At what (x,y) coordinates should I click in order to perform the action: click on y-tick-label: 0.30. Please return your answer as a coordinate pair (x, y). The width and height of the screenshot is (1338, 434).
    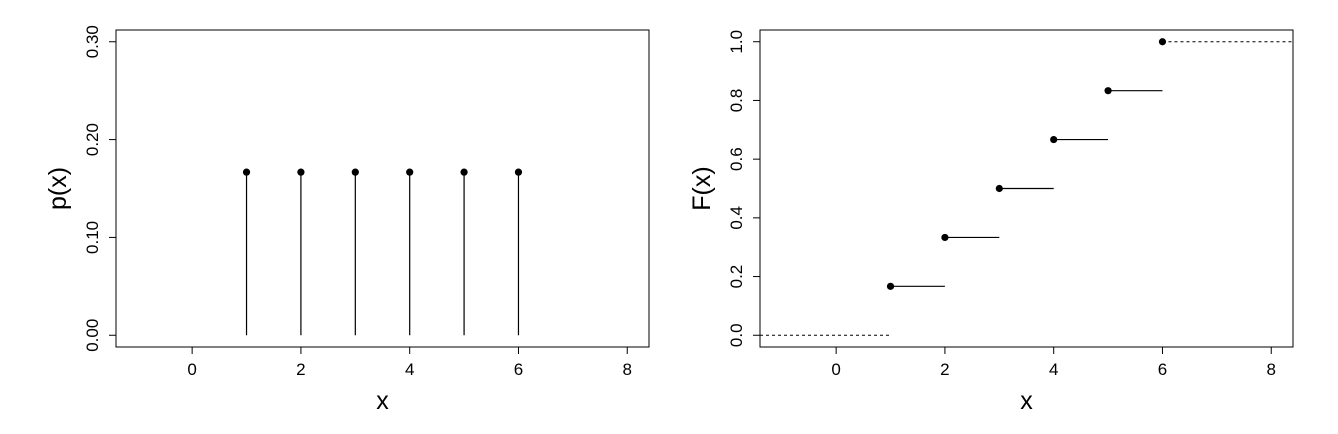
    Looking at the image, I should click on (92, 41).